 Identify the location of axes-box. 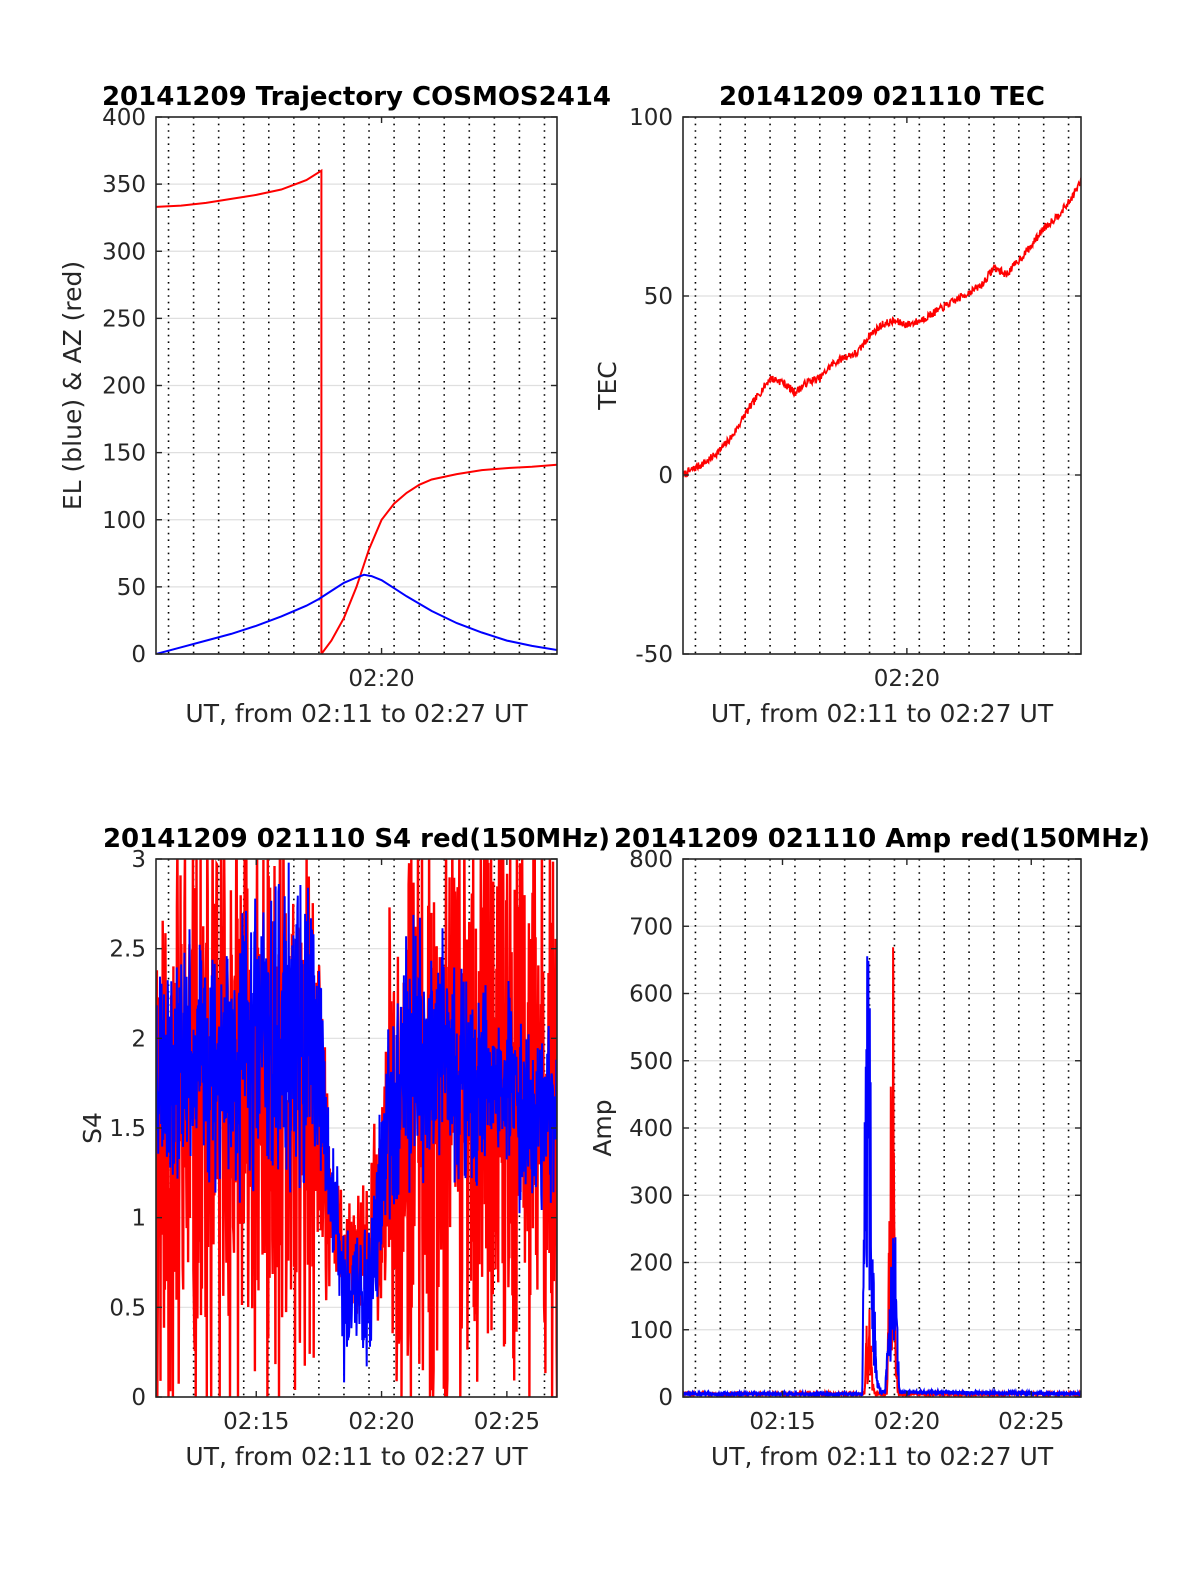
(882, 385).